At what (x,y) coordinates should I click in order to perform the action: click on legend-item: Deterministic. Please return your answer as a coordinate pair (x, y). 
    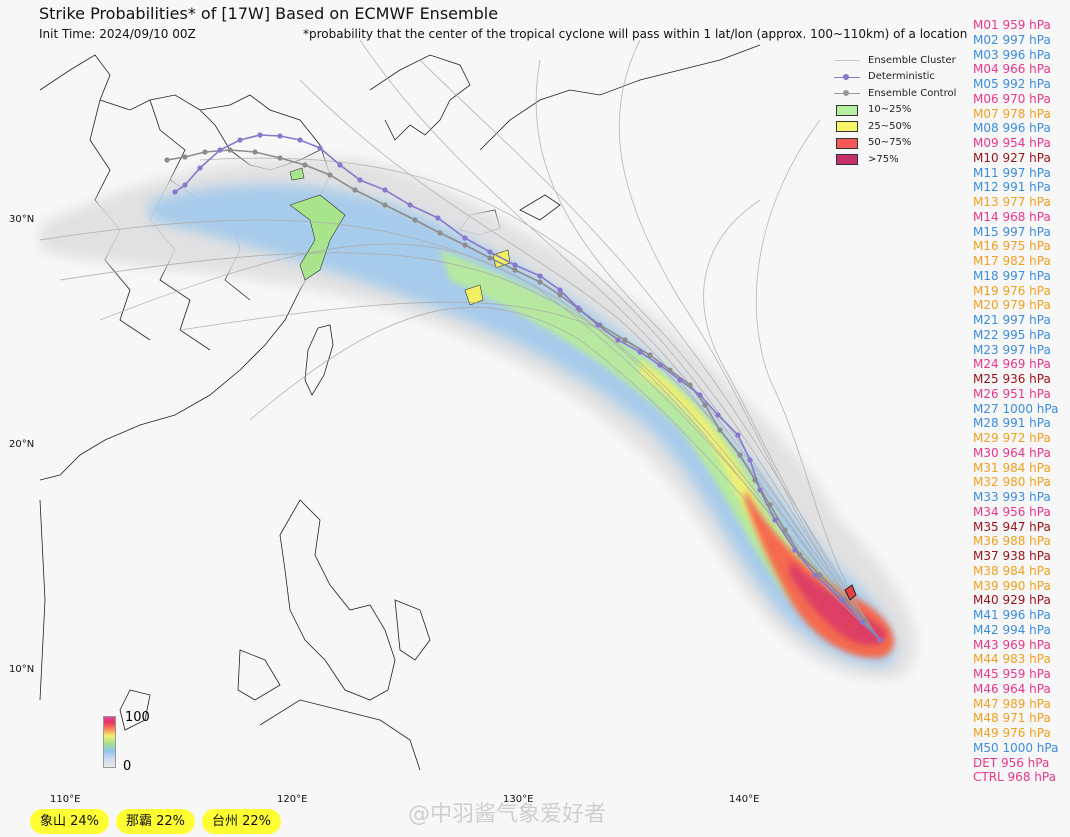
    Looking at the image, I should click on (897, 77).